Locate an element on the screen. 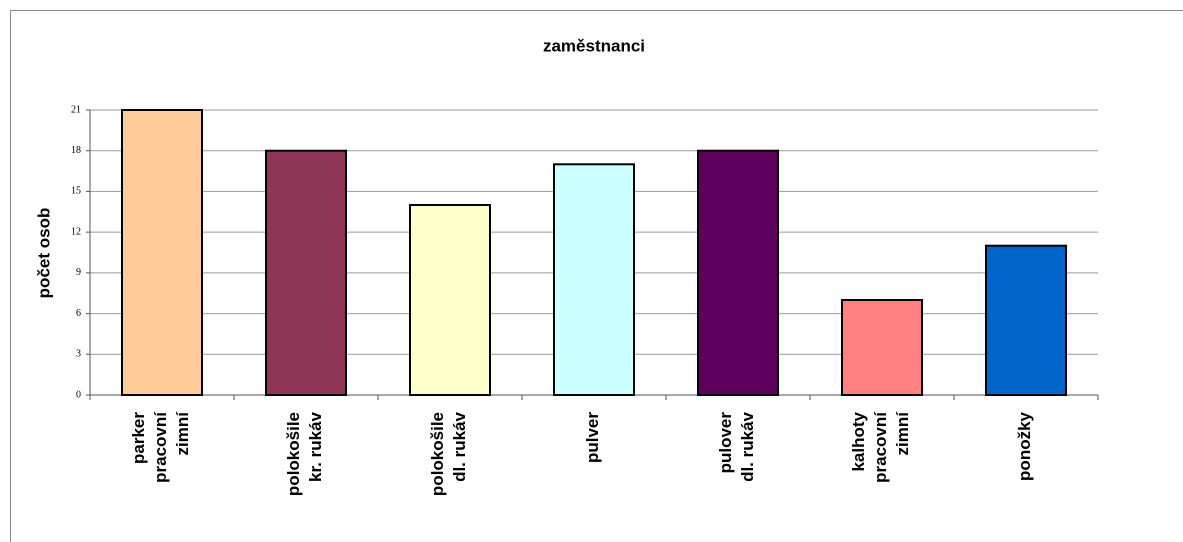 This screenshot has height=542, width=1183. x-tick-label-line: kr. rukáv is located at coordinates (315, 446).